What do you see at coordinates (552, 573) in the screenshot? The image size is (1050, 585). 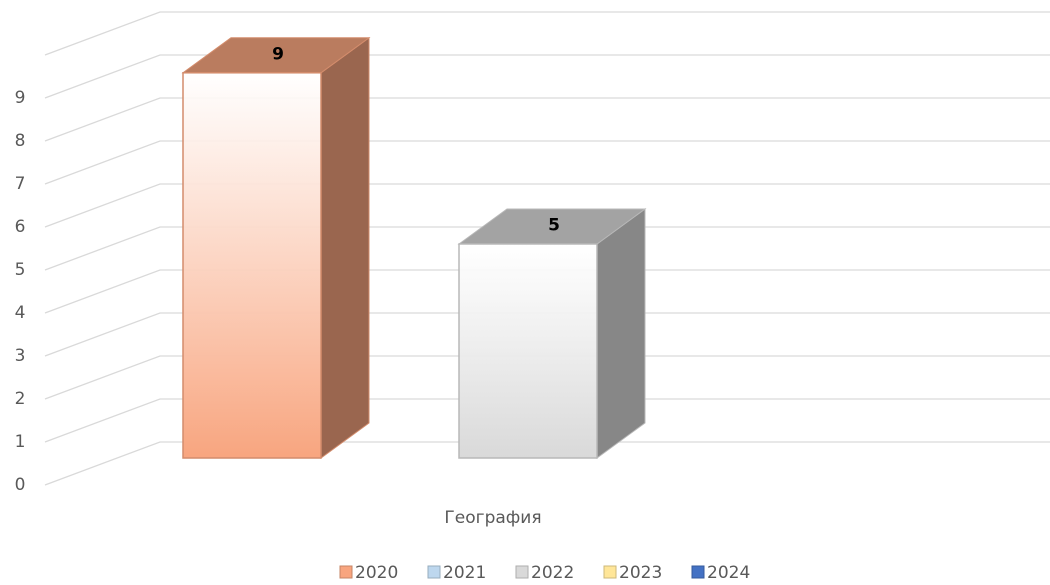 I see `legend-label: 2022` at bounding box center [552, 573].